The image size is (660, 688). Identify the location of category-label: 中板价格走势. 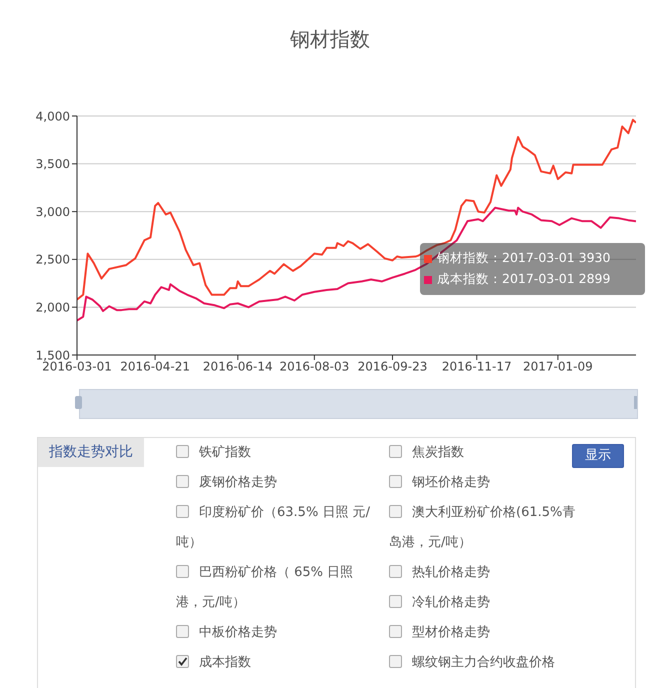
(238, 633).